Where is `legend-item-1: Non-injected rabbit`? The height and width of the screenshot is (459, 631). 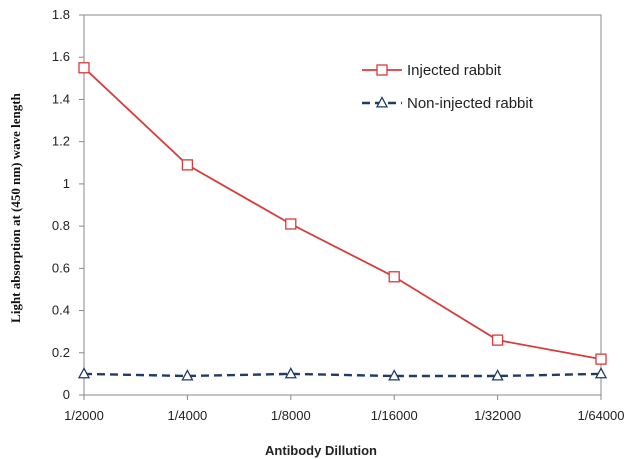
legend-item-1: Non-injected rabbit is located at coordinates (448, 103).